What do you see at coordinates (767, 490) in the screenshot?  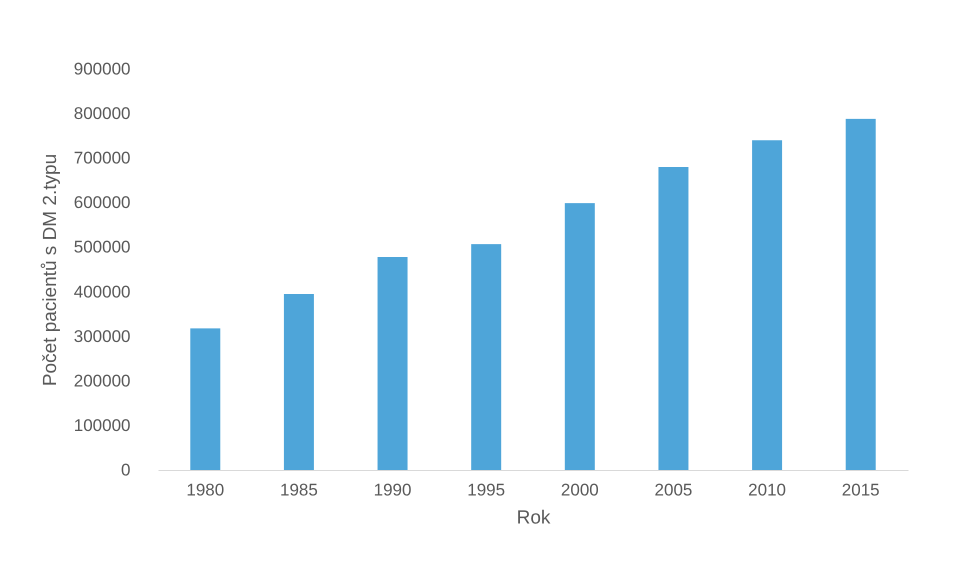 I see `x-tick-label: 2010` at bounding box center [767, 490].